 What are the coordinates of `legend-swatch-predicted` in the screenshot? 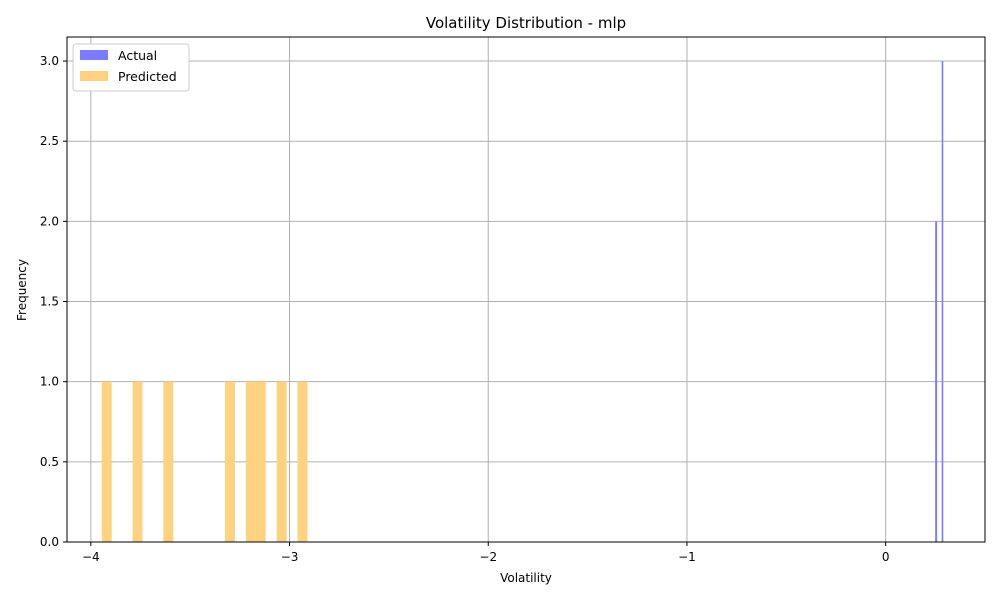 It's located at (94, 76).